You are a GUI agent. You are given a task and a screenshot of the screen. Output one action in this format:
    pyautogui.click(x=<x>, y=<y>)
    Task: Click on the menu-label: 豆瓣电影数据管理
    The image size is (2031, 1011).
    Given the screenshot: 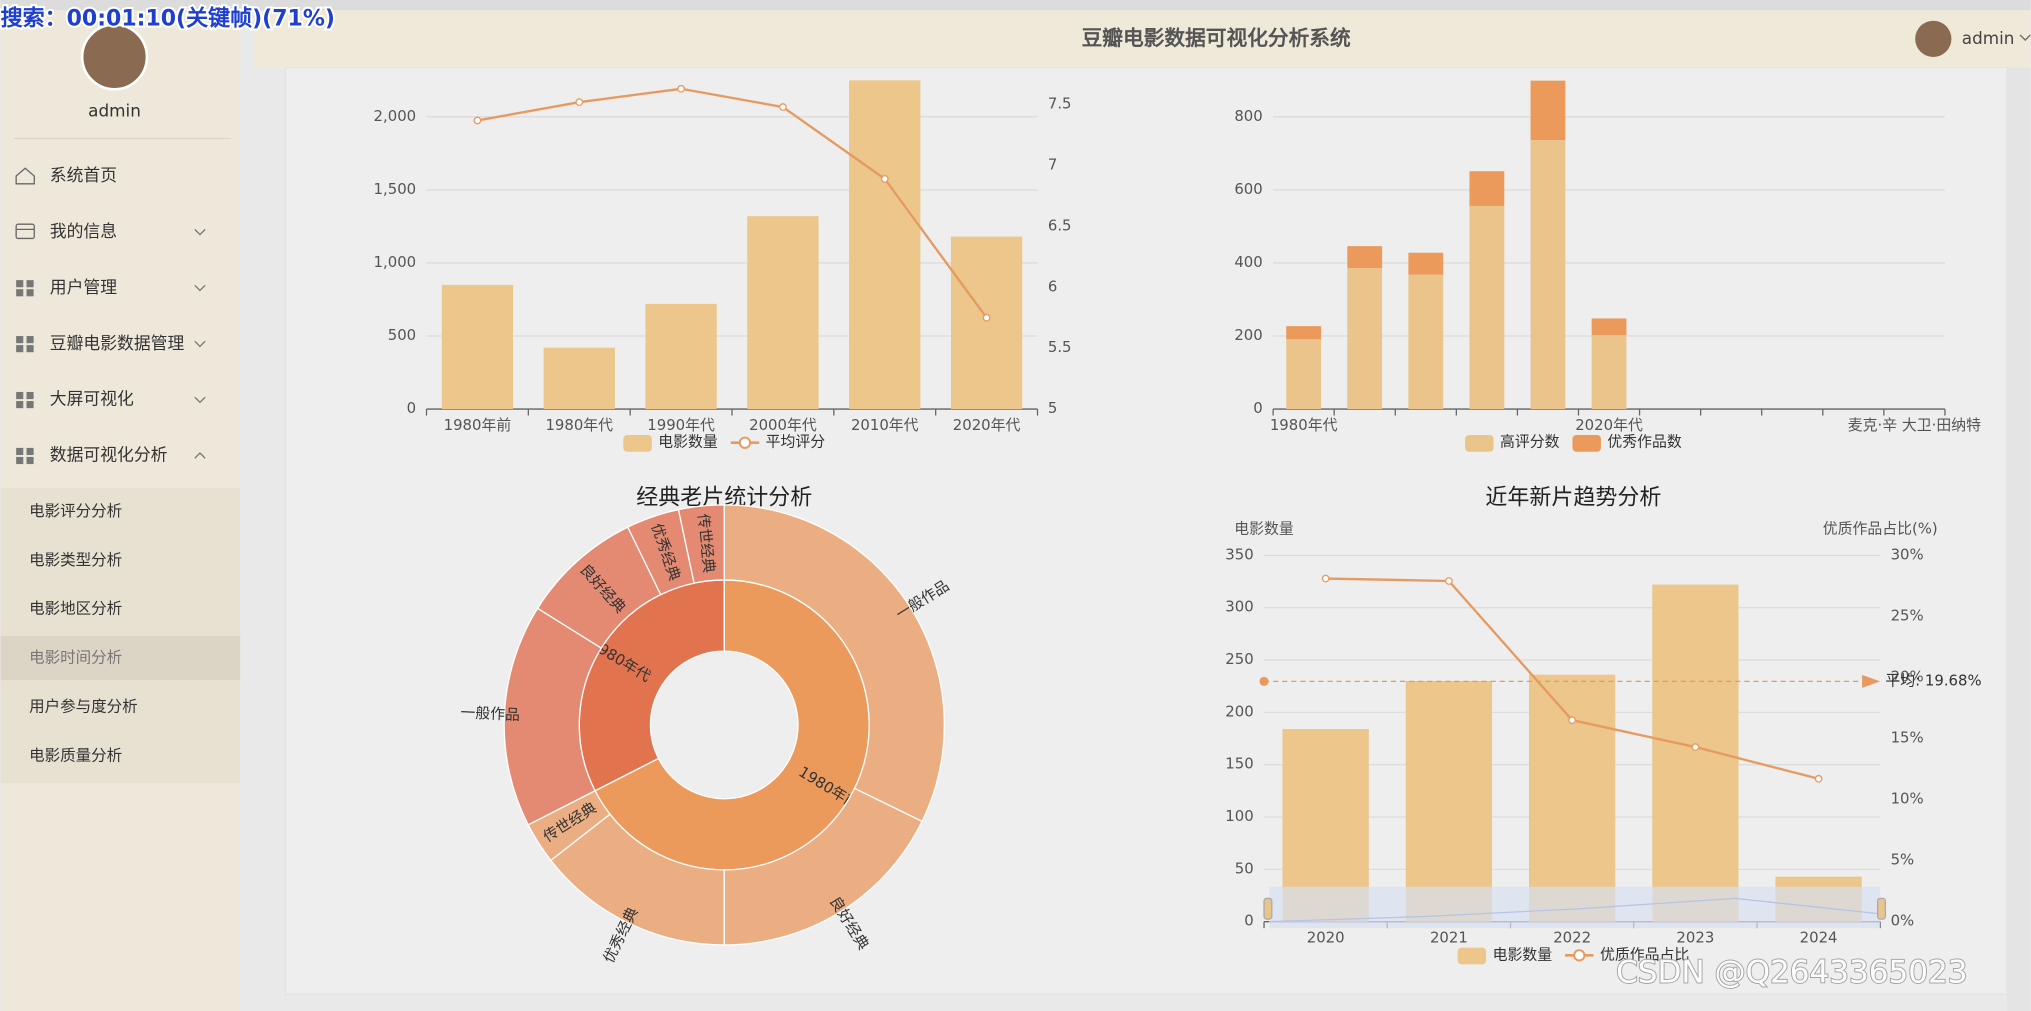 What is the action you would take?
    pyautogui.click(x=117, y=343)
    